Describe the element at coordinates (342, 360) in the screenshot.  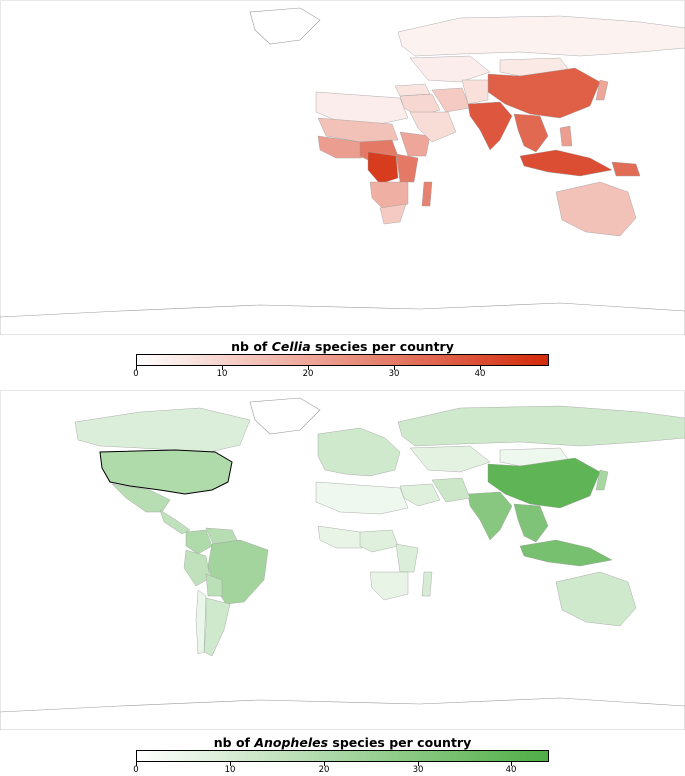
I see `cellia-color-scale` at that location.